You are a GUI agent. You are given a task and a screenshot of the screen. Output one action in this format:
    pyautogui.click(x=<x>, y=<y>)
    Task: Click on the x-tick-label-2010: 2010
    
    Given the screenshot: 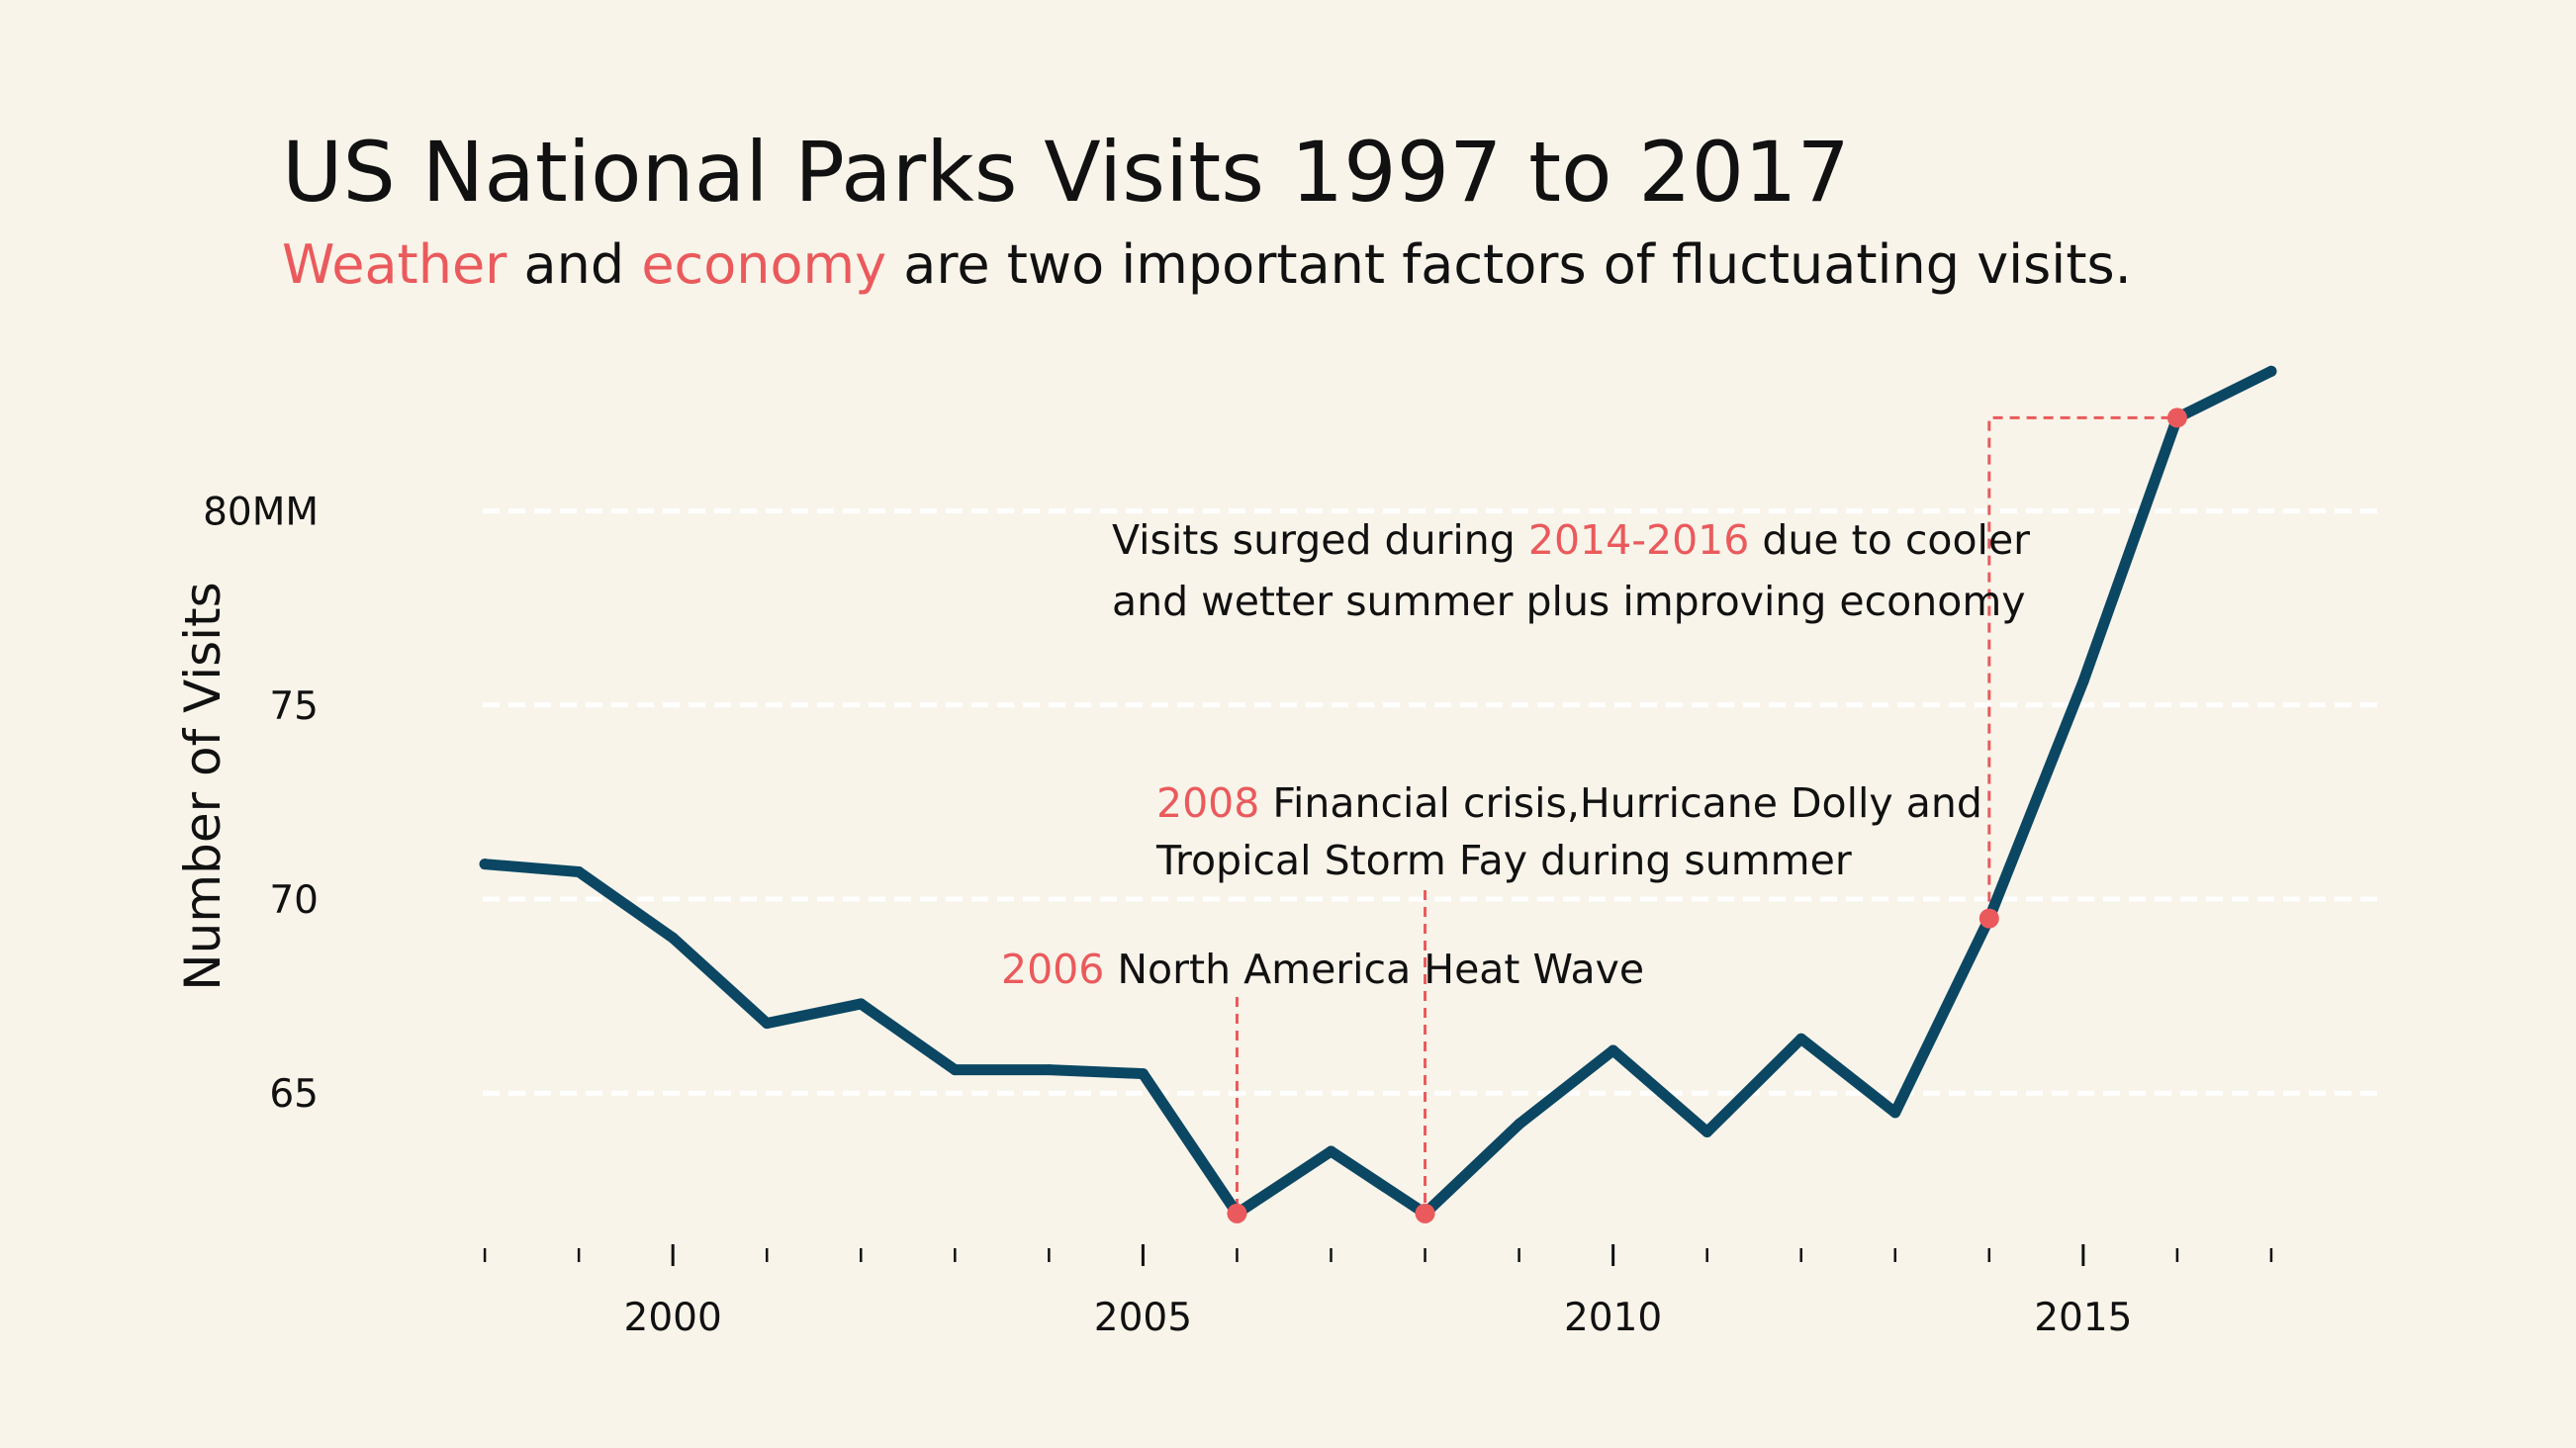 What is the action you would take?
    pyautogui.click(x=1613, y=1318)
    